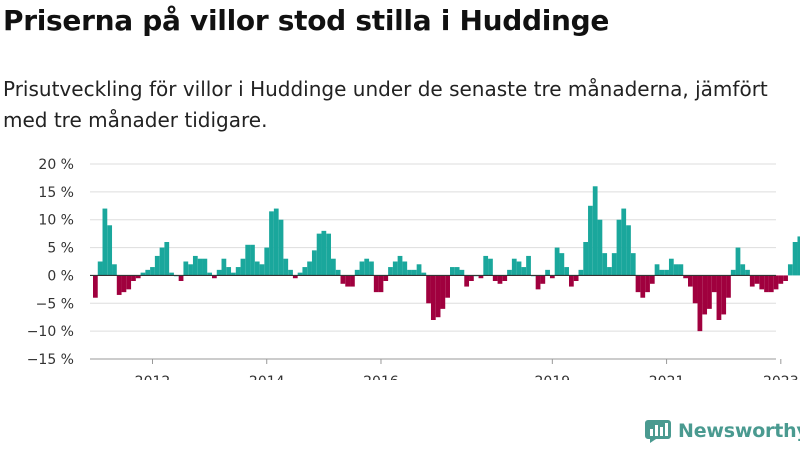 Image resolution: width=800 pixels, height=450 pixels. I want to click on y-tick-label: −5 %, so click(55, 304).